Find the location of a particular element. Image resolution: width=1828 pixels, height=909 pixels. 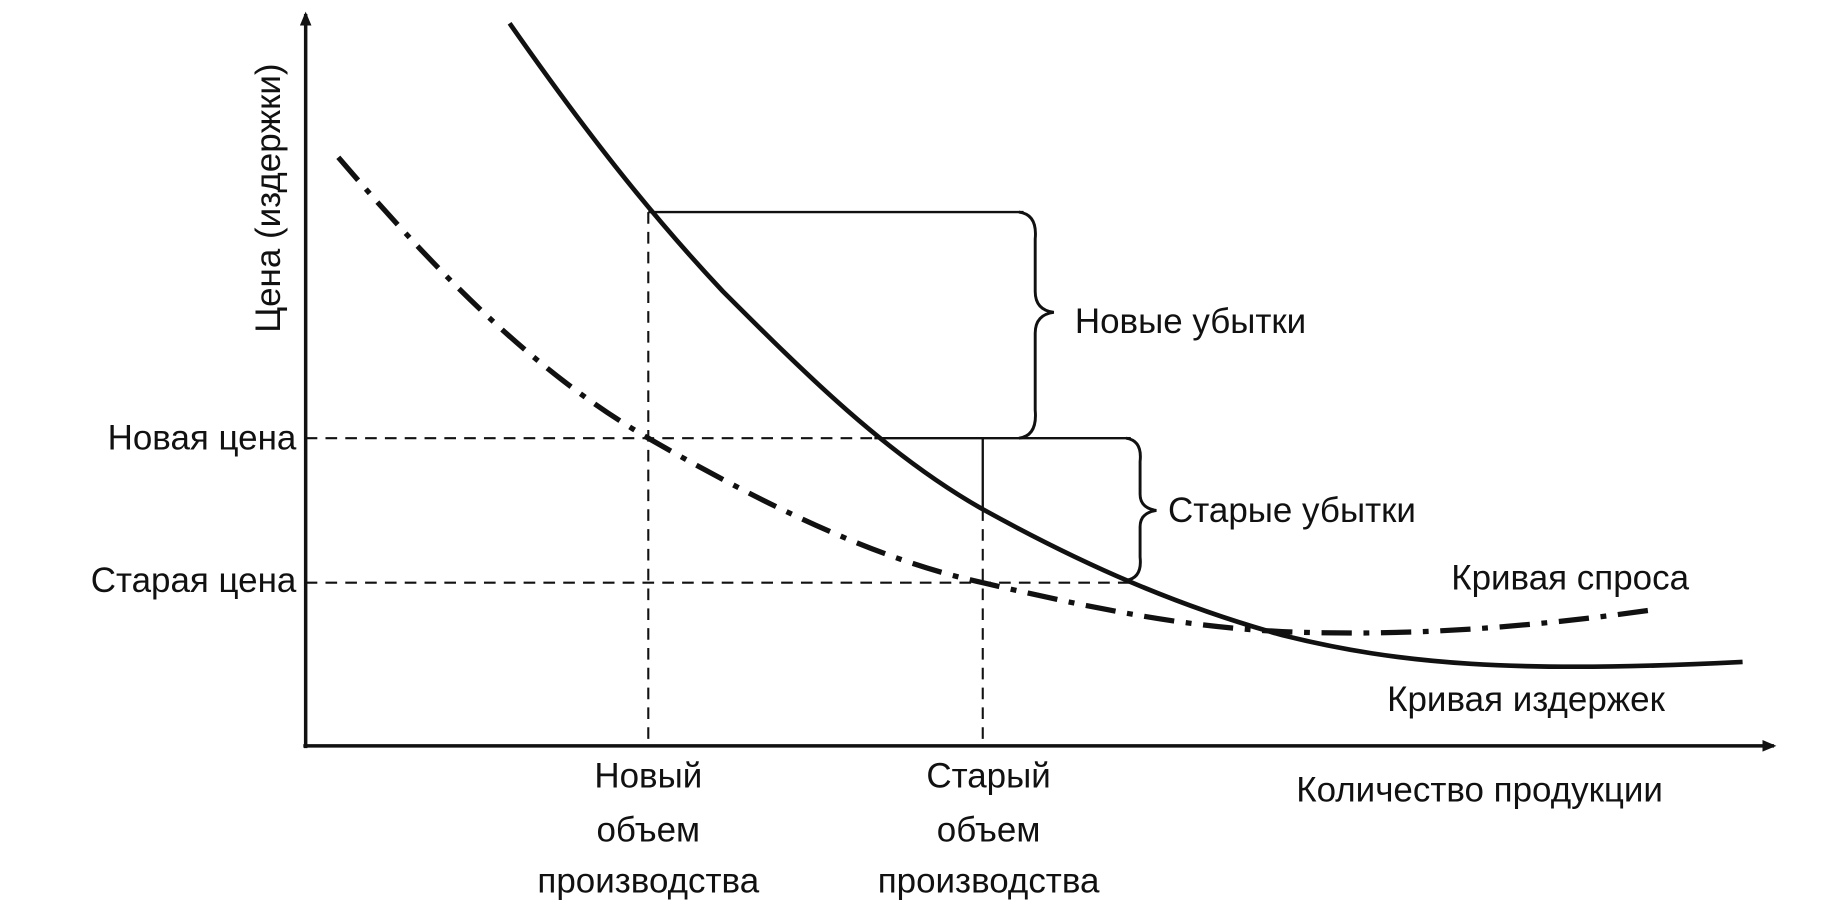

old-volume: Старый is located at coordinates (988, 776).